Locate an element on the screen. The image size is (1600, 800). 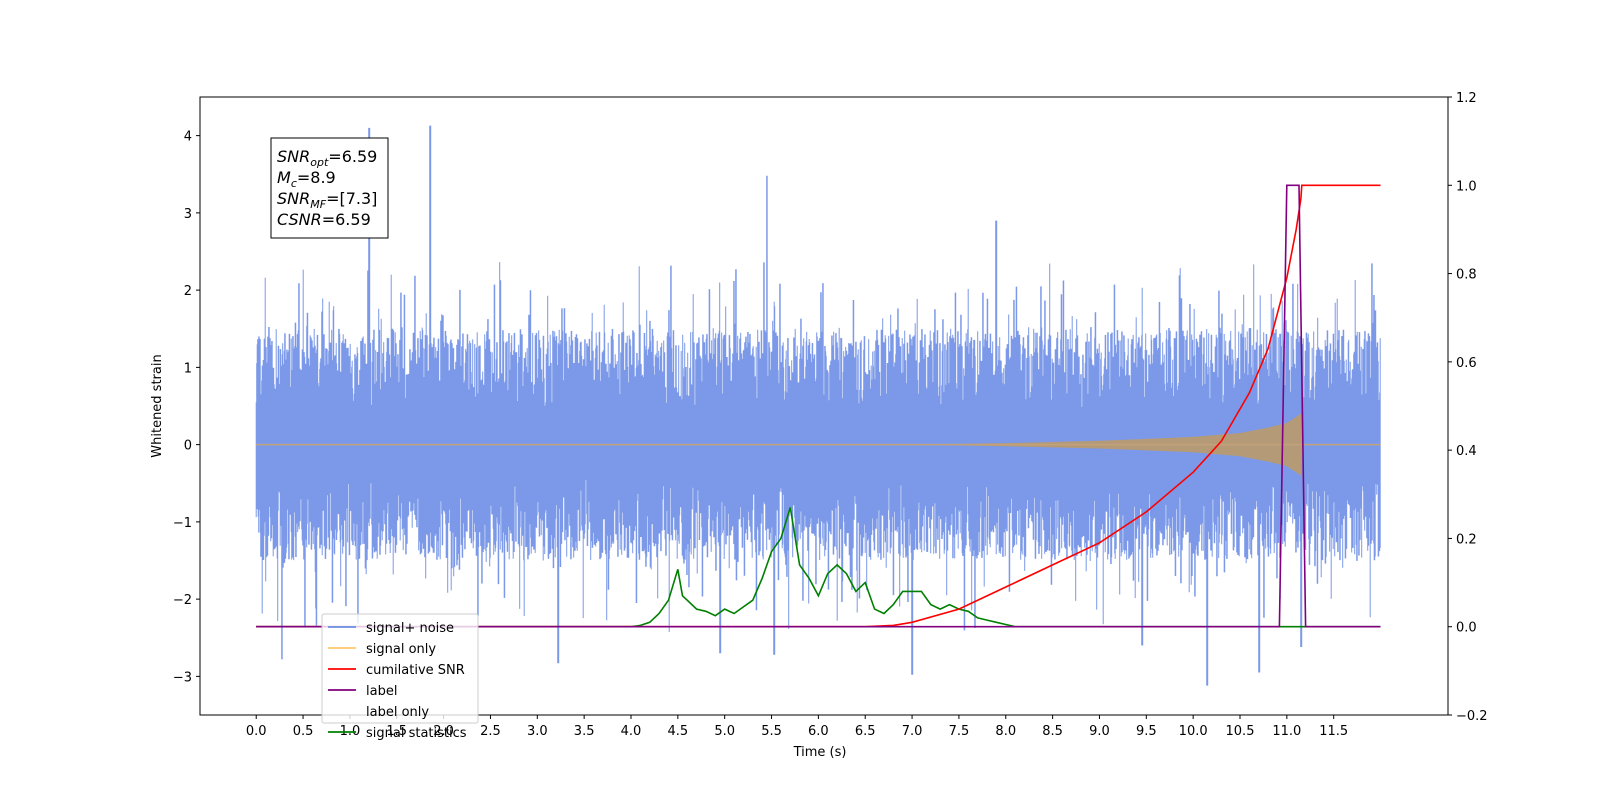
x-tick-label: 11.0 is located at coordinates (1286, 731).